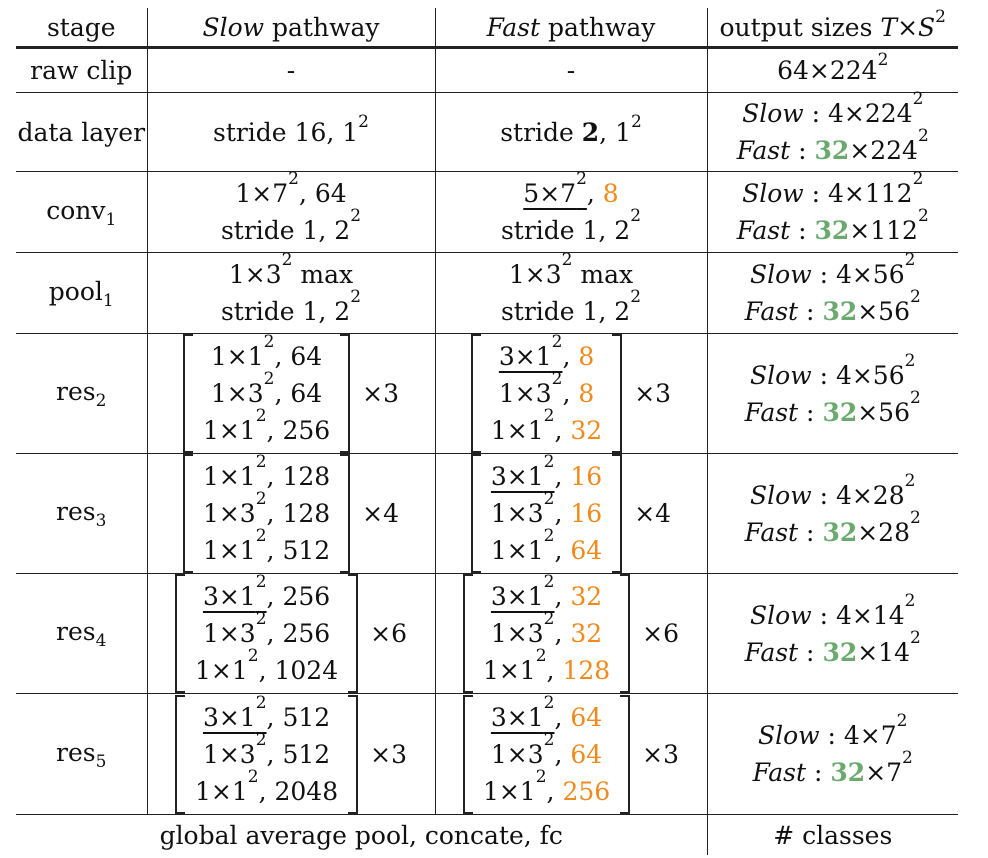  What do you see at coordinates (832, 131) in the screenshot?
I see `output-data: Slow : 4×2242 Fast : 32×2242` at bounding box center [832, 131].